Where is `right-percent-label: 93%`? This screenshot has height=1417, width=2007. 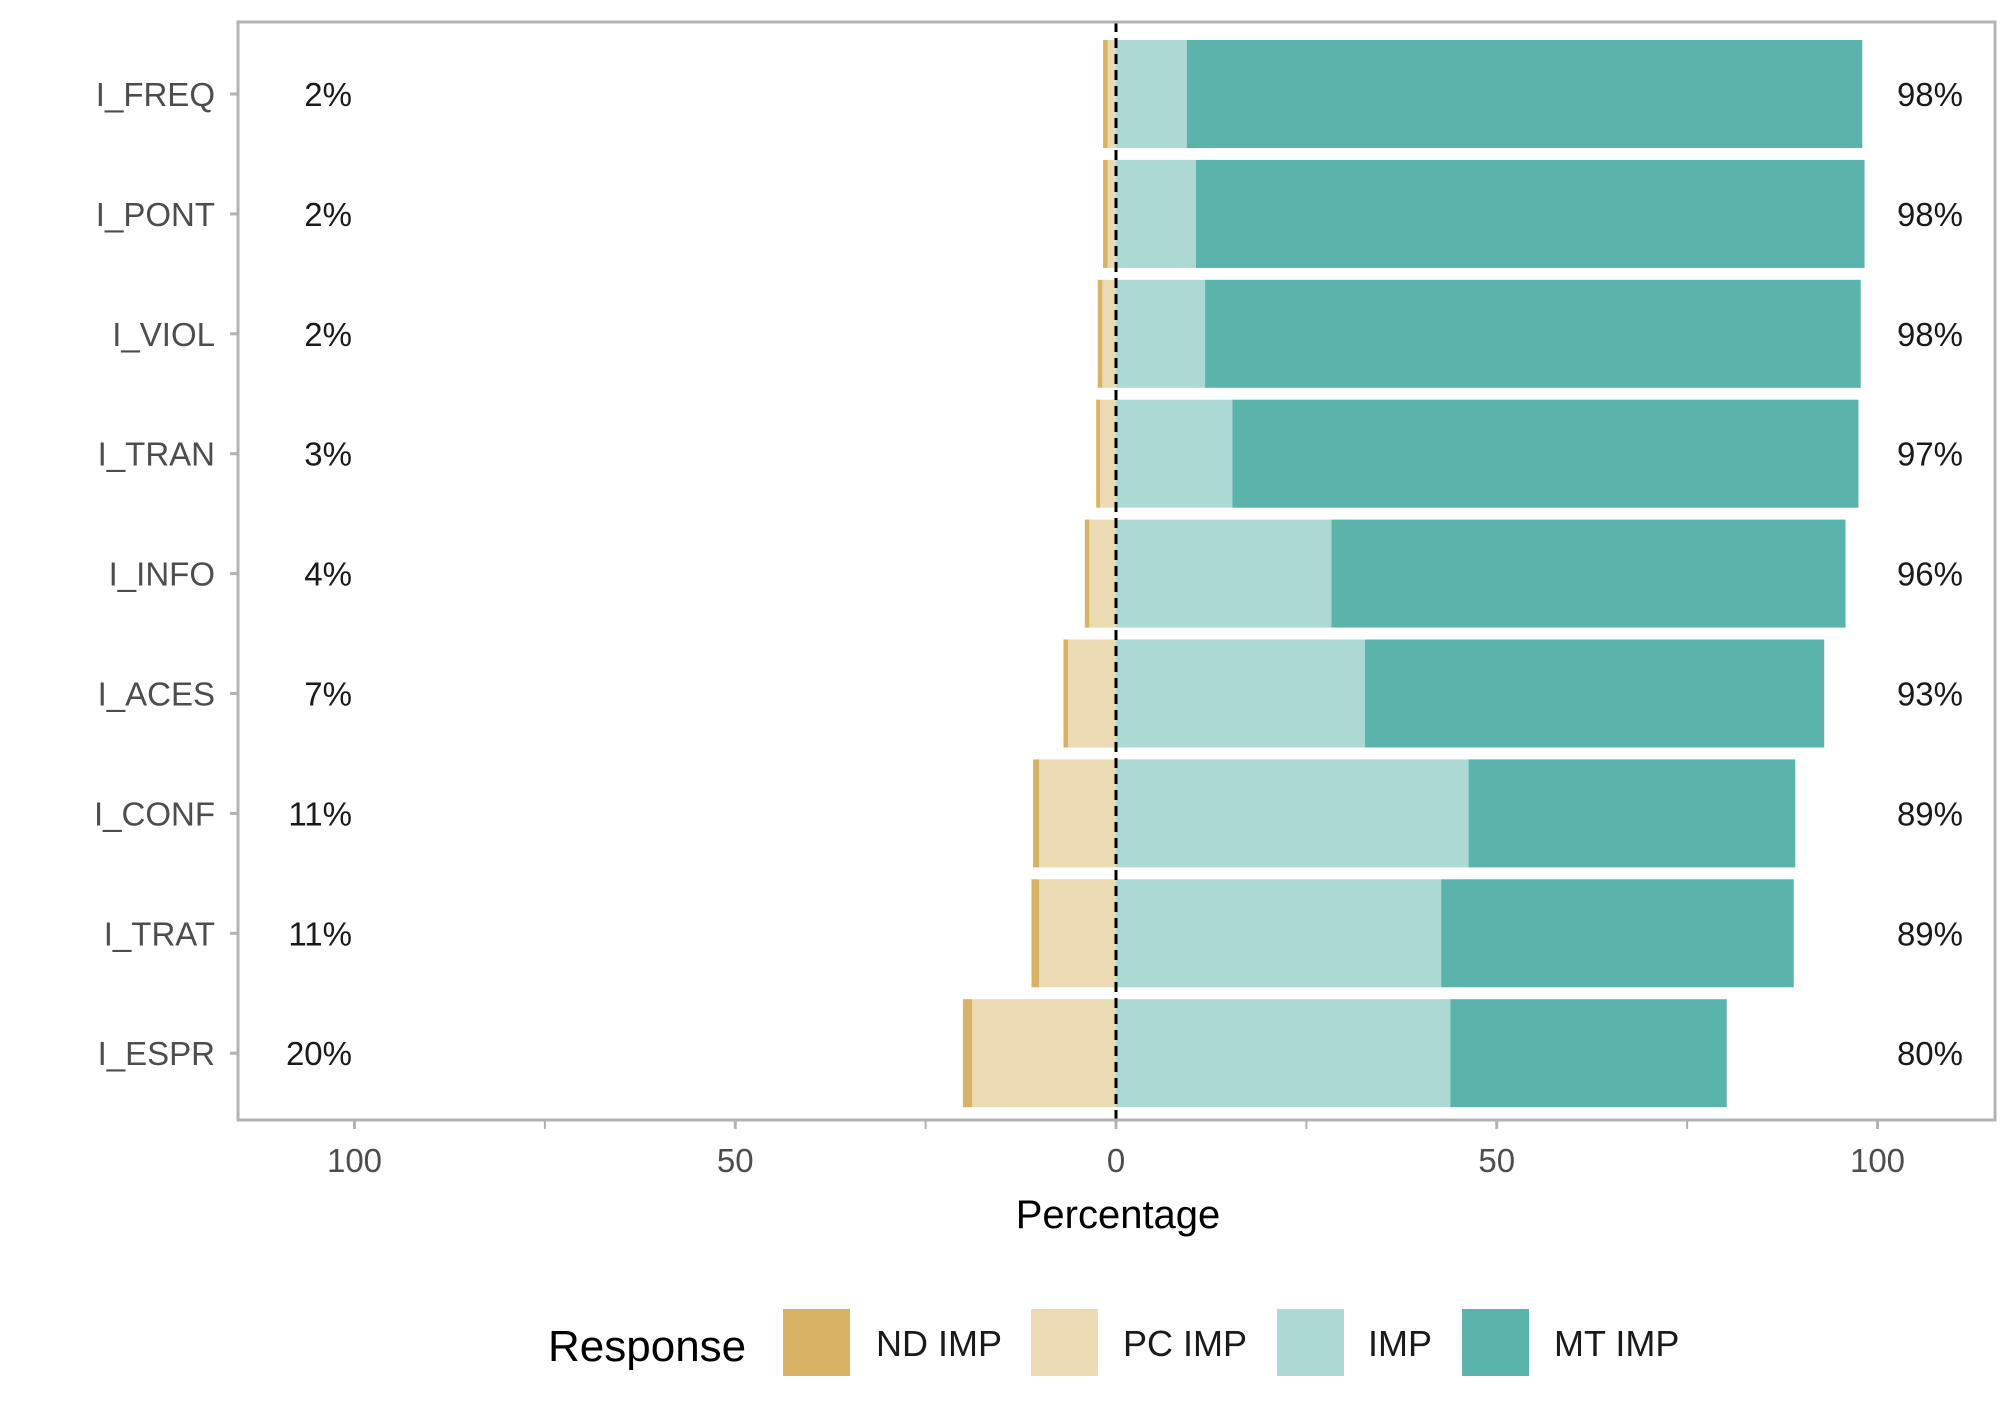
right-percent-label: 93% is located at coordinates (1930, 694).